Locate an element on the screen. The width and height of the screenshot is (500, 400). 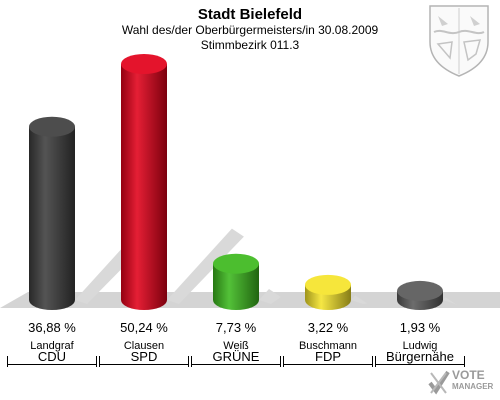
checkmark-icon is located at coordinates (439, 382).